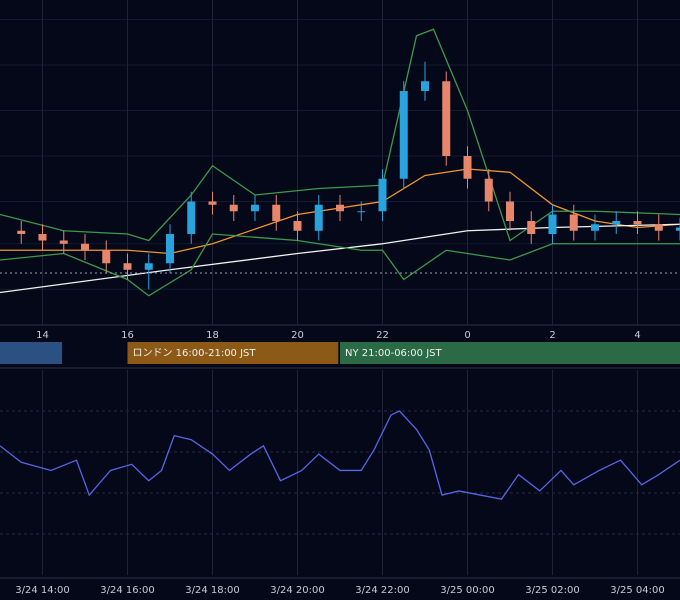 This screenshot has width=680, height=600. What do you see at coordinates (297, 590) in the screenshot?
I see `x-tick-label: 3/24 20:00` at bounding box center [297, 590].